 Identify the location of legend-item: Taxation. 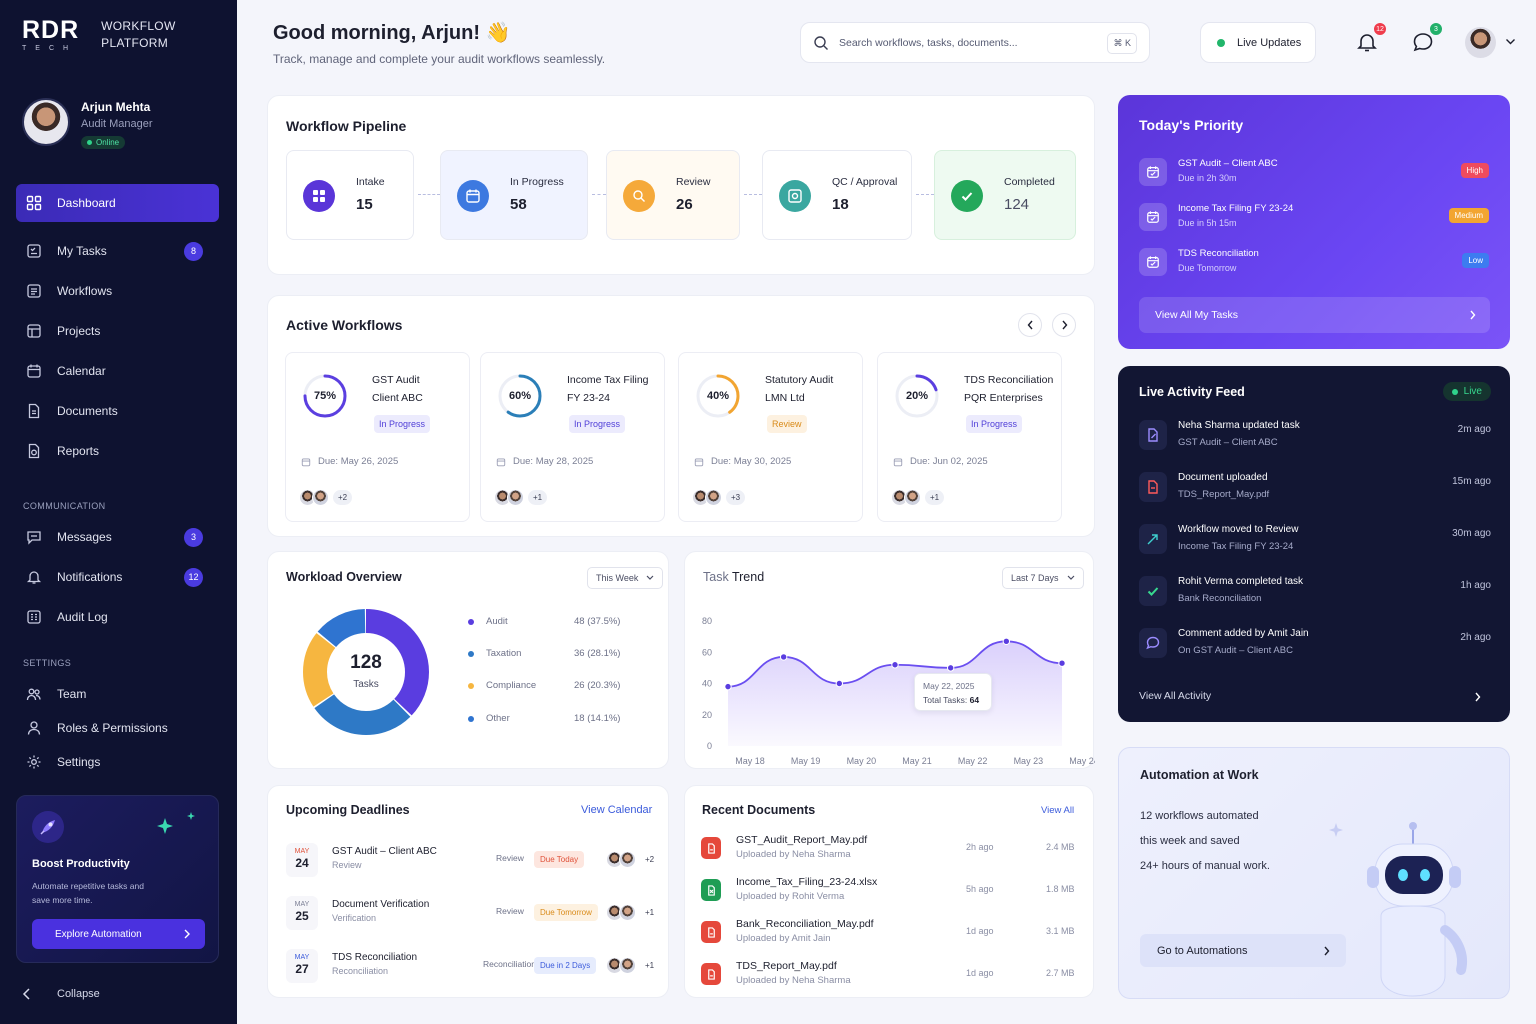
(494, 653).